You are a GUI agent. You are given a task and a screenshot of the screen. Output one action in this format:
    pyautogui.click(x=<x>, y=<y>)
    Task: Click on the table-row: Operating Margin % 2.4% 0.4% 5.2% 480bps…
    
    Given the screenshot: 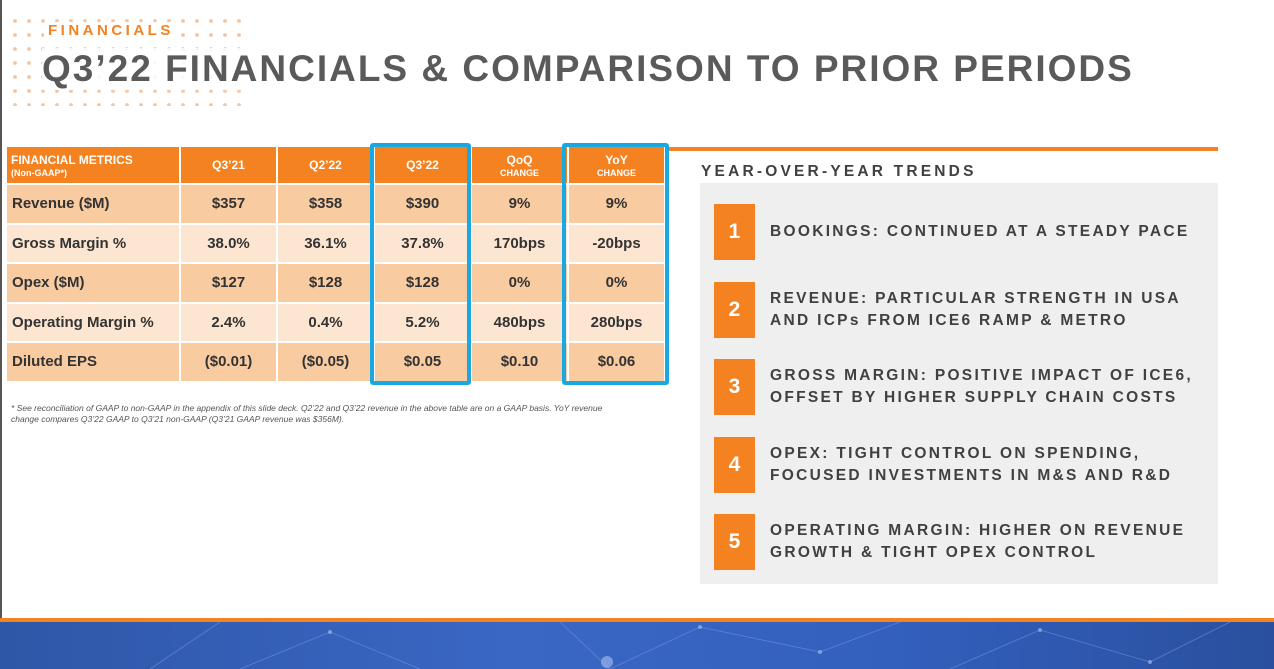 What is the action you would take?
    pyautogui.click(x=336, y=323)
    